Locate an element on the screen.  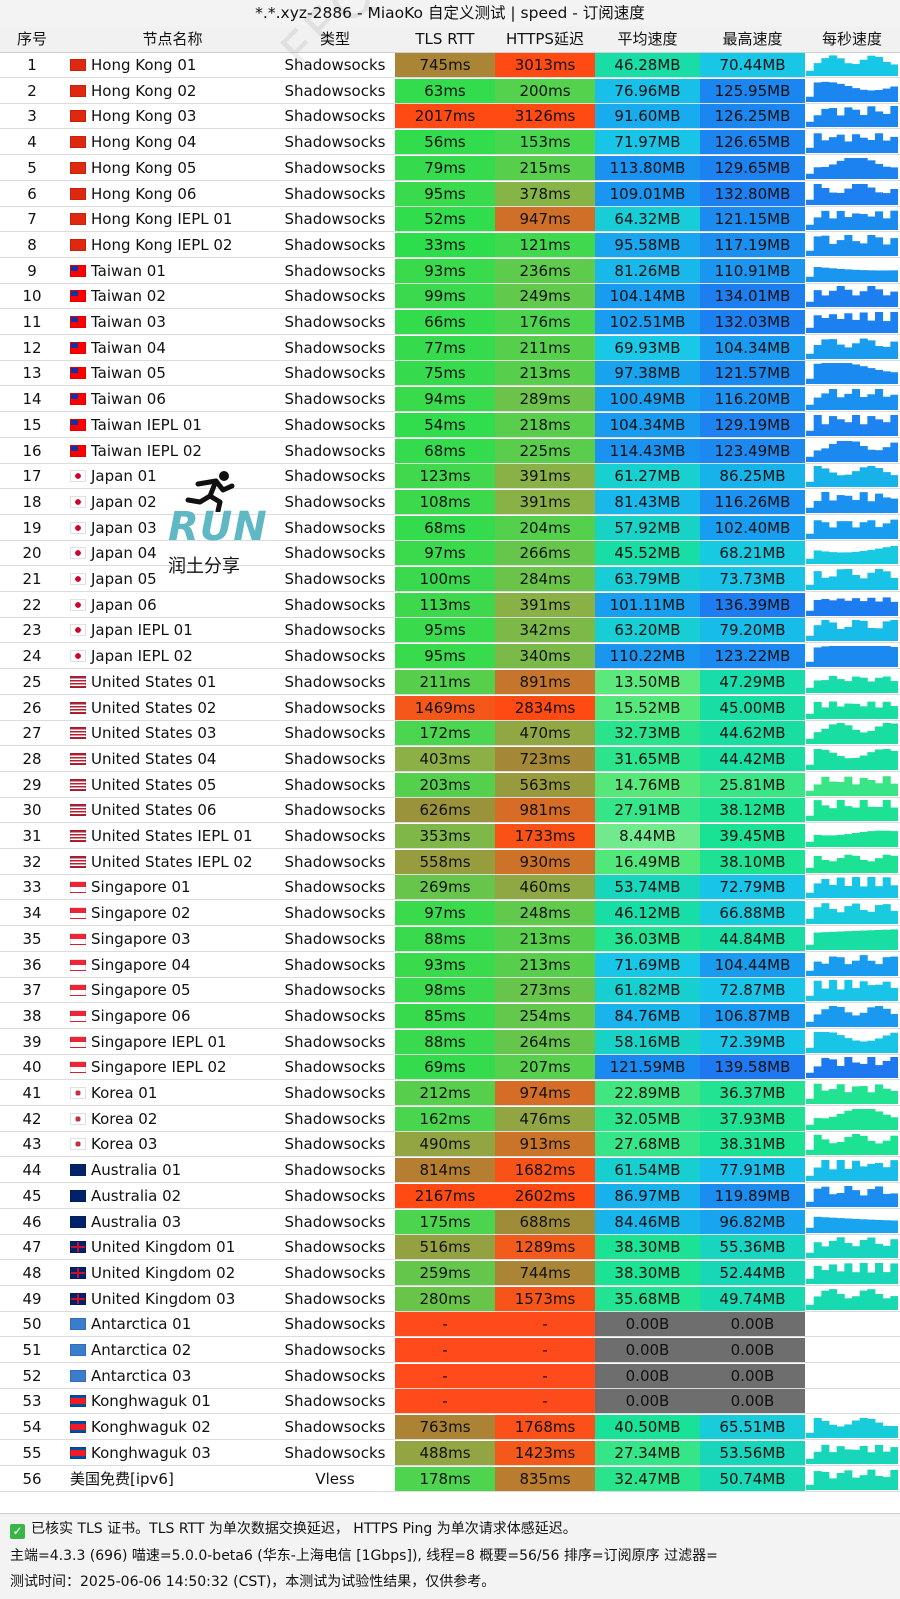
node-name-text: Singapore 06 is located at coordinates (141, 1015).